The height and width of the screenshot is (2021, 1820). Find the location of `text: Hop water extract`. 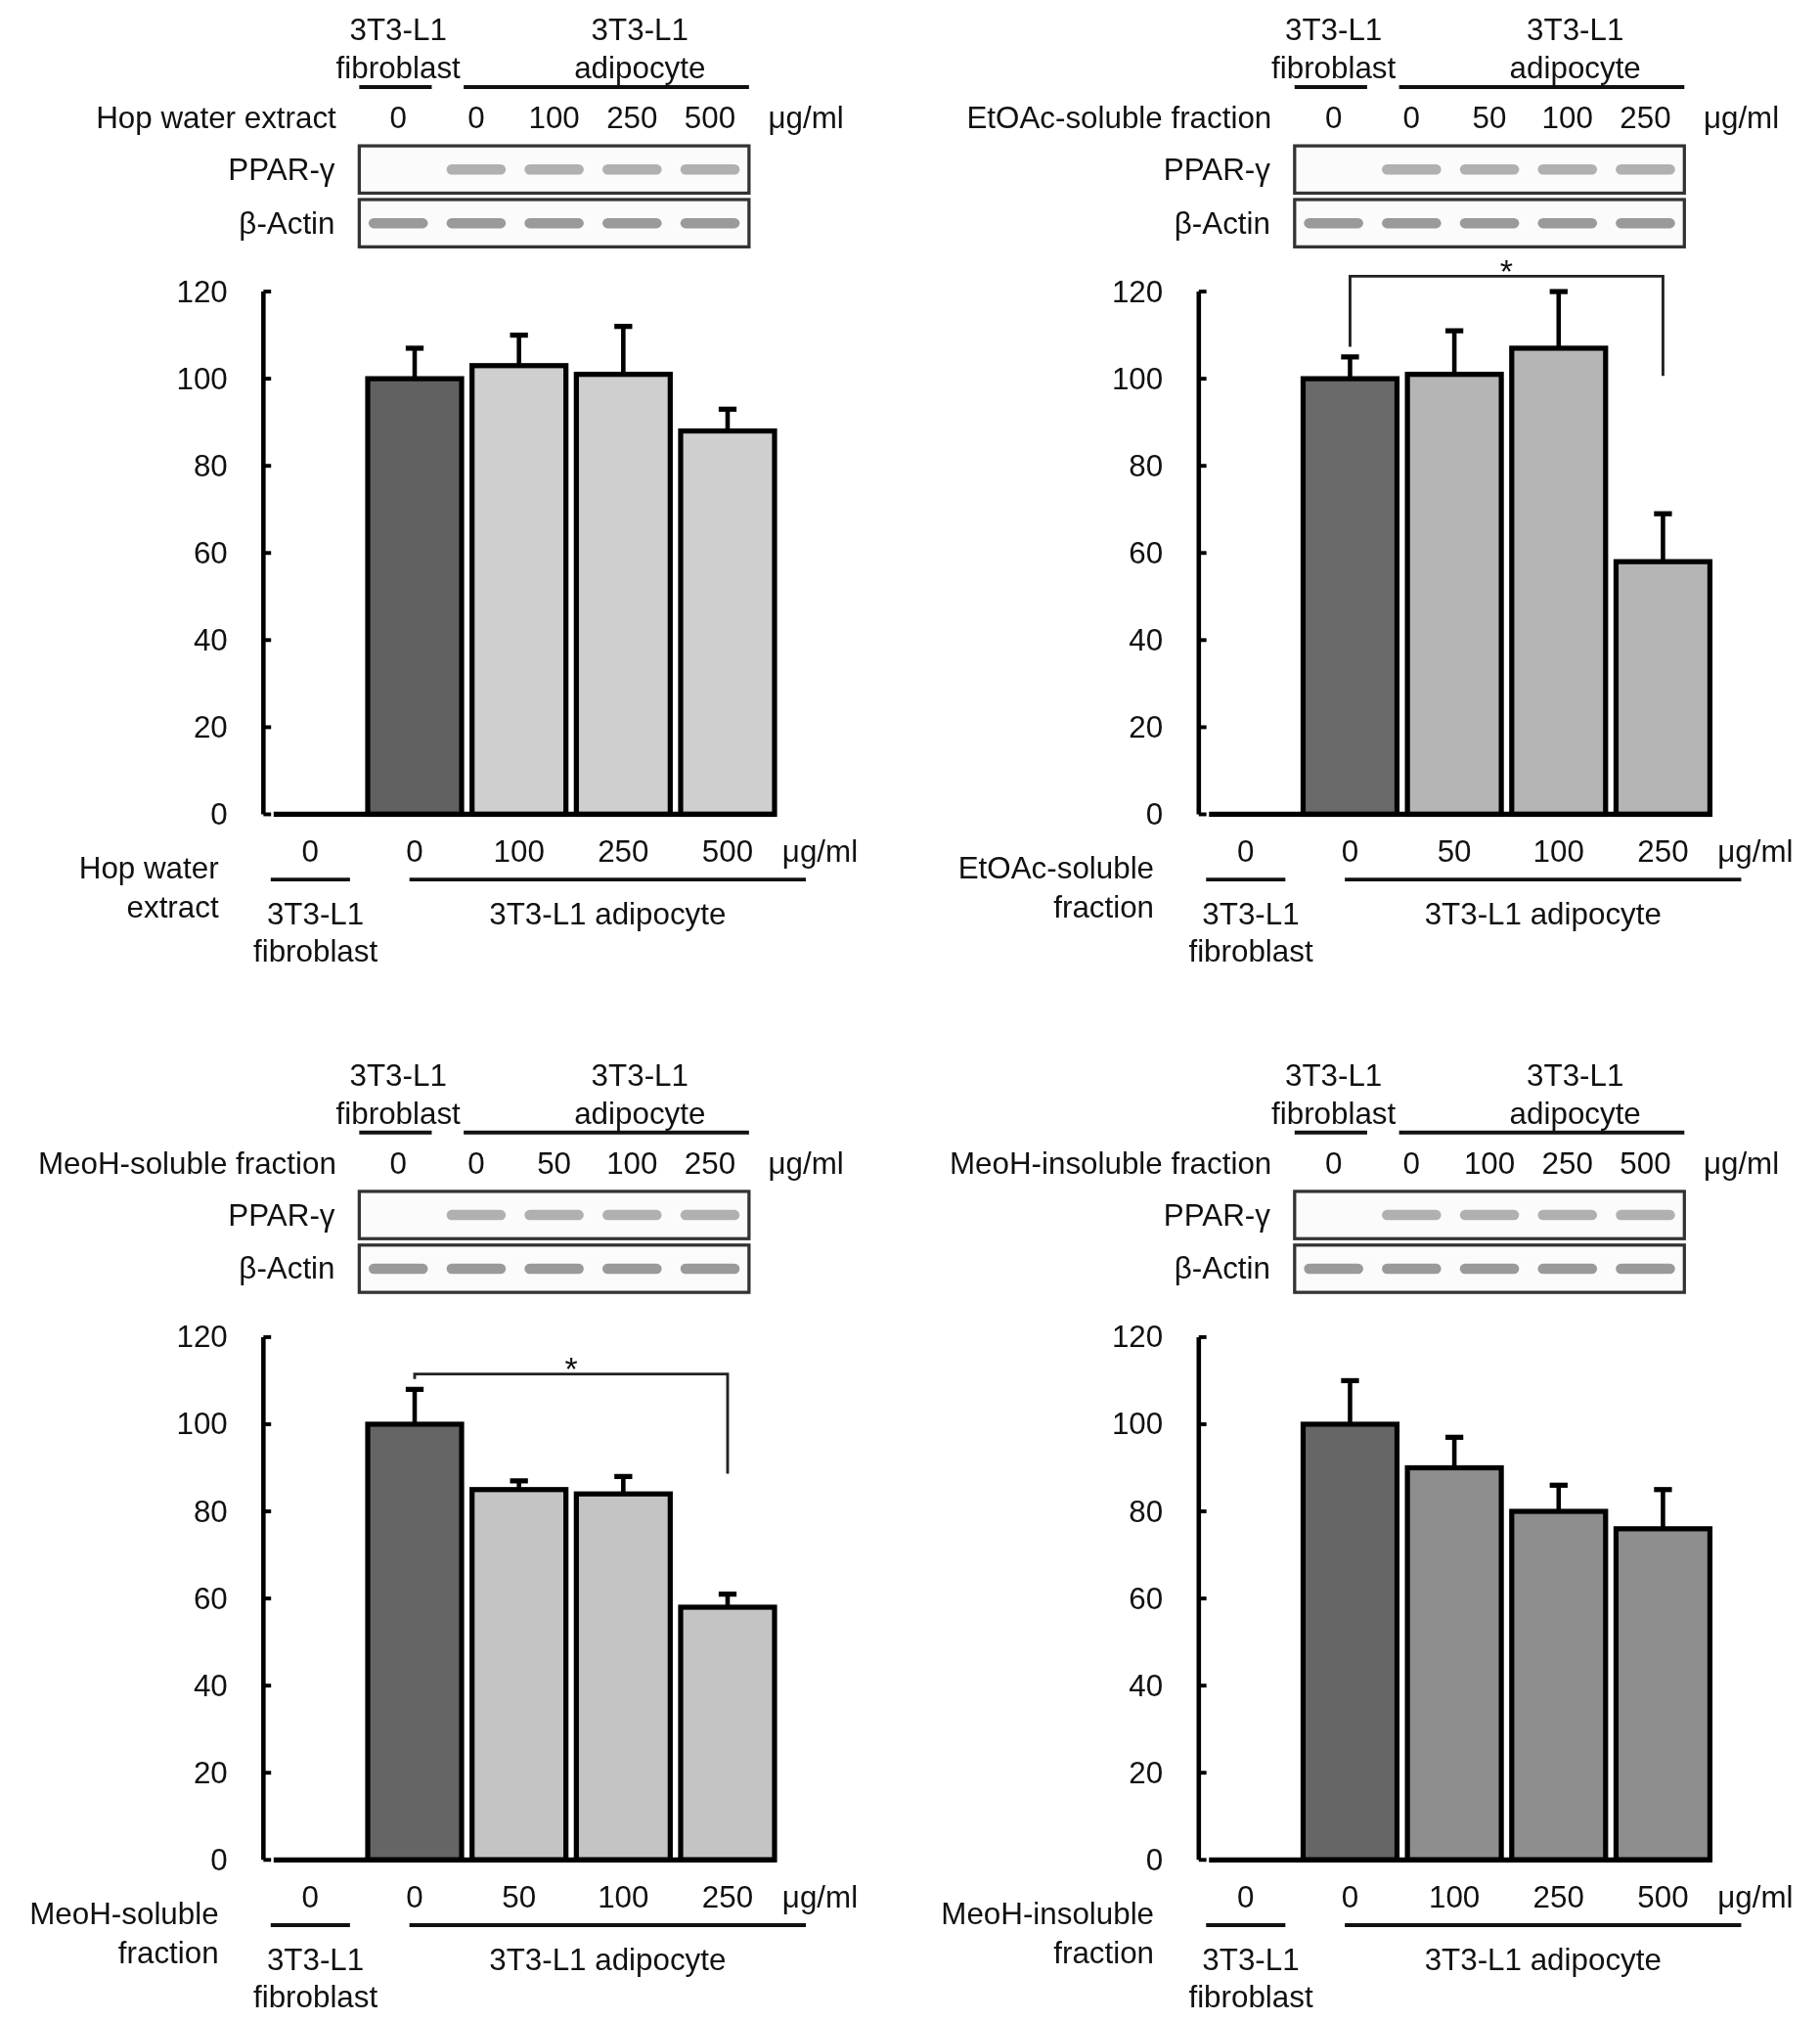

text: Hop water extract is located at coordinates (216, 118).